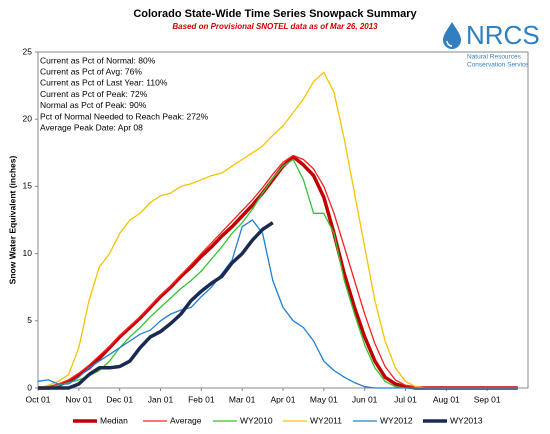 Image resolution: width=550 pixels, height=434 pixels. I want to click on legend-label: WY2010, so click(256, 420).